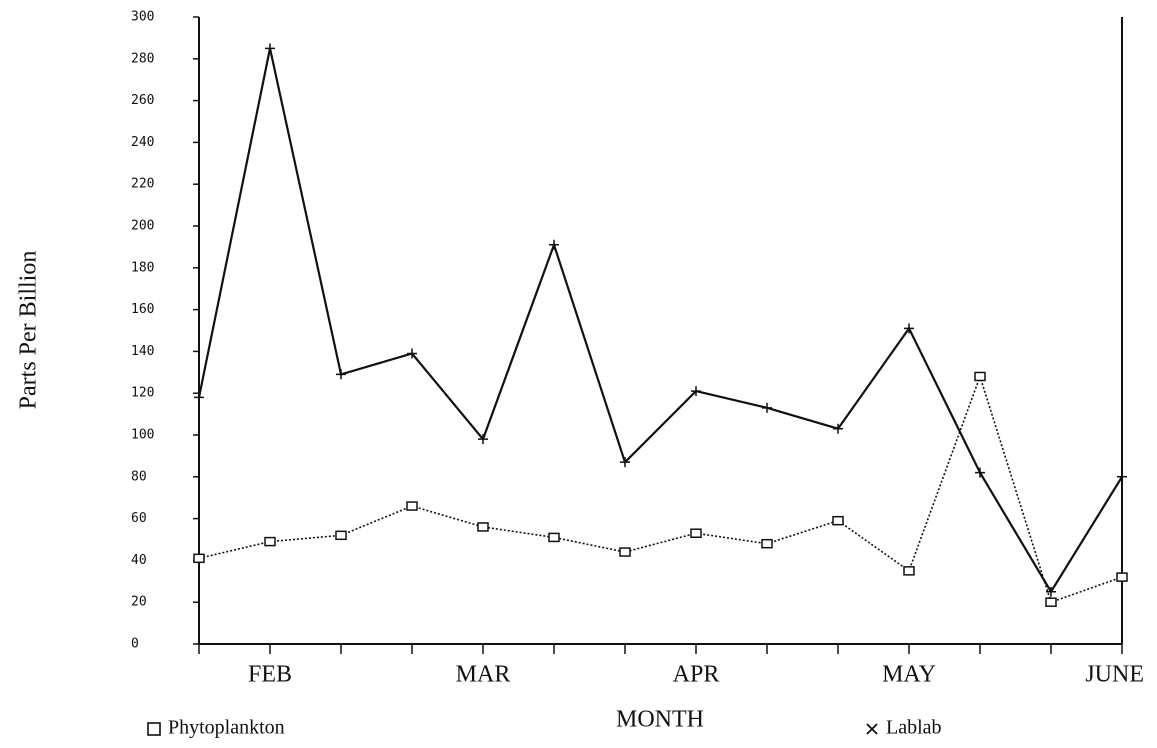 This screenshot has height=748, width=1157. I want to click on y-axis-title: Parts Per Billion, so click(29, 330).